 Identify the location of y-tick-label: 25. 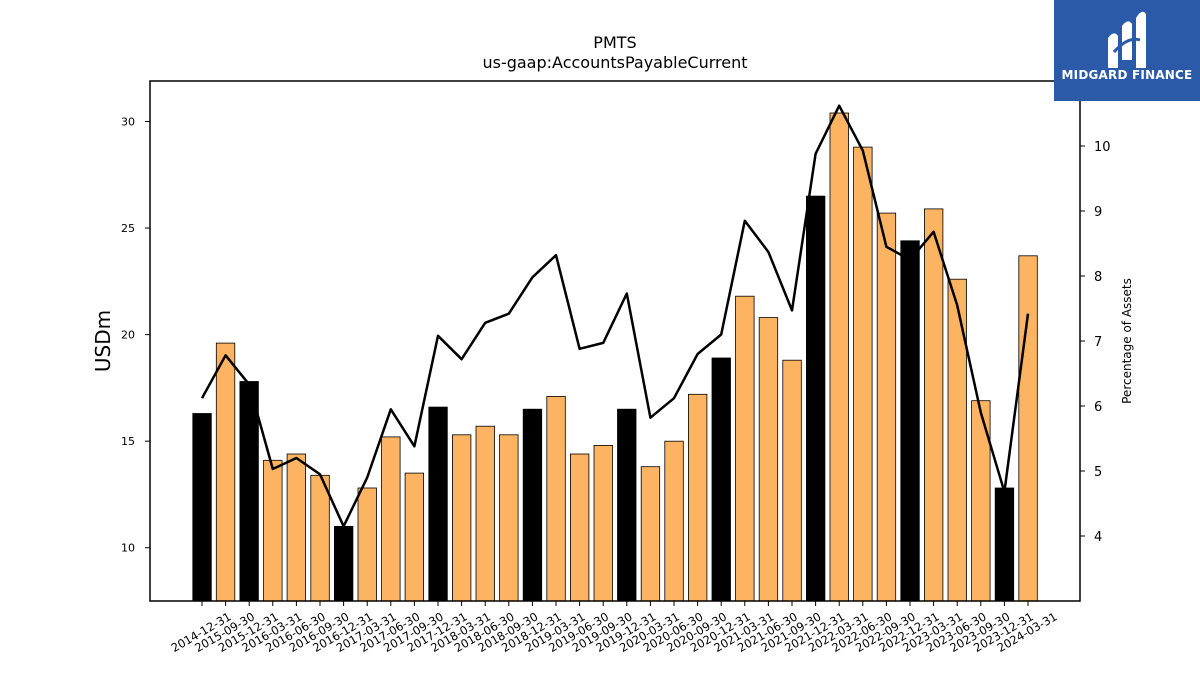
(128, 228).